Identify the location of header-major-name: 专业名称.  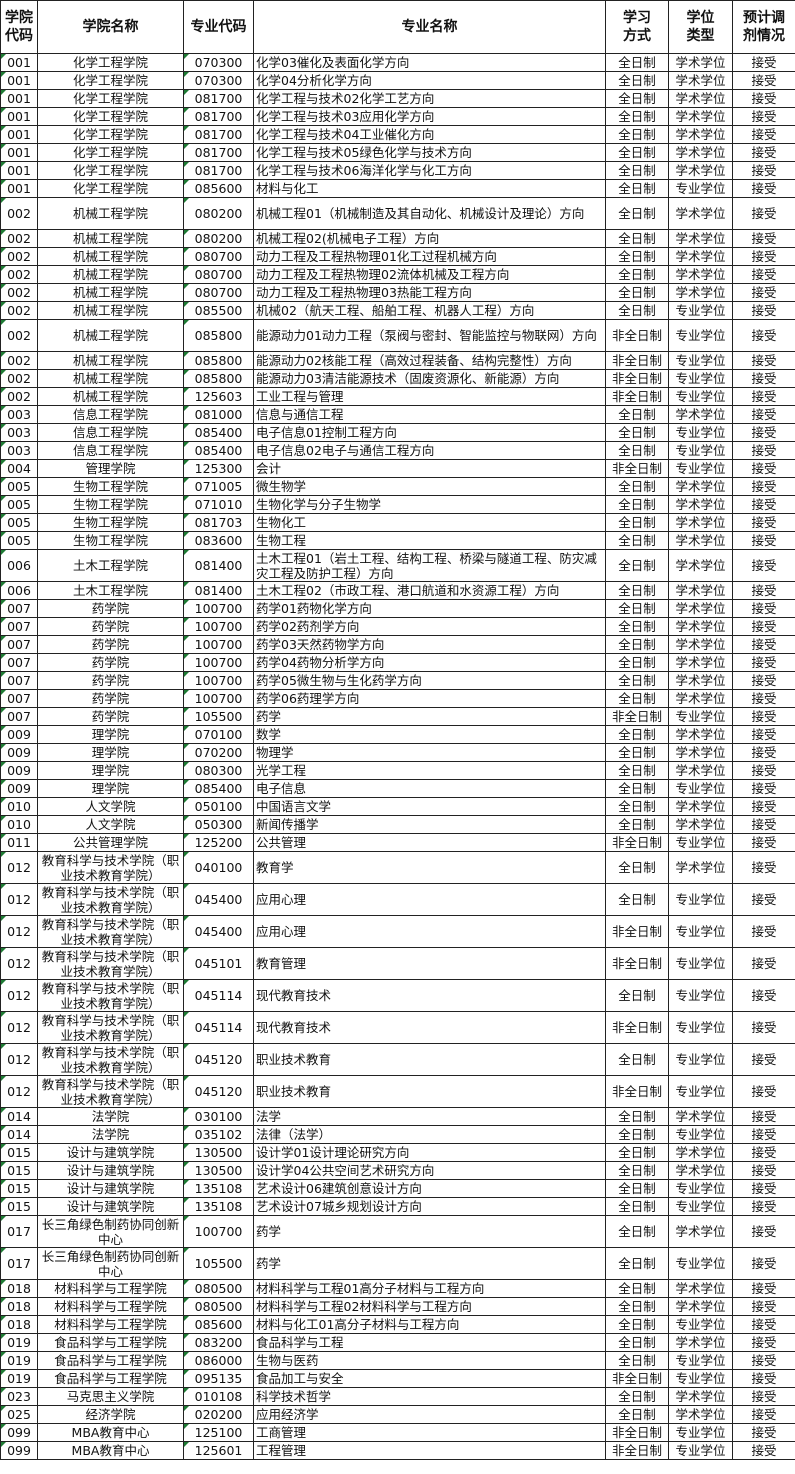
(429, 27).